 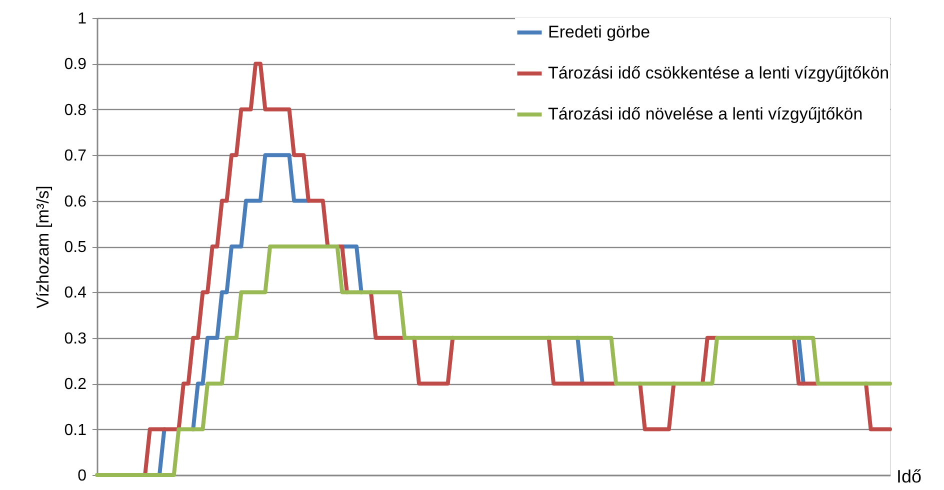 I want to click on y-tick-label: 1, so click(x=82, y=19).